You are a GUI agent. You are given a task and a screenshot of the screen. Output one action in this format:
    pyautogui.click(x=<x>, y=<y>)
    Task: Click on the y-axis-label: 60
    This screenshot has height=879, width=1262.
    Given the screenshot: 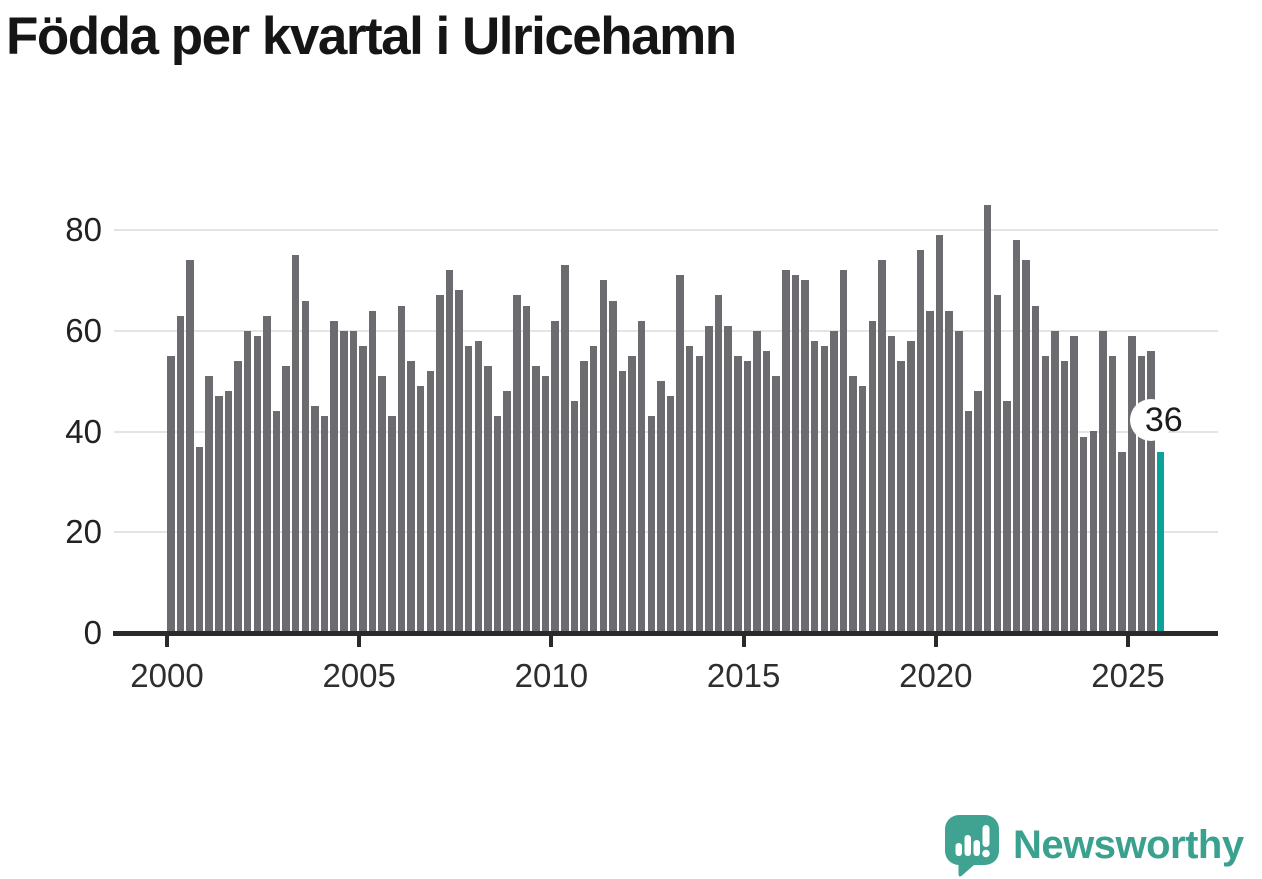 What is the action you would take?
    pyautogui.click(x=83, y=330)
    